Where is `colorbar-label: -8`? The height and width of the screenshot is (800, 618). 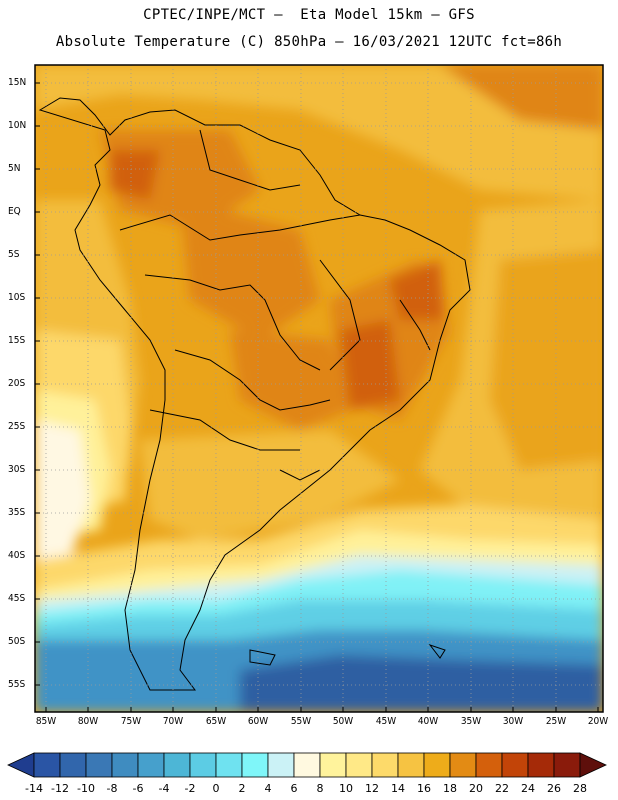 colorbar-label: -8 is located at coordinates (112, 788).